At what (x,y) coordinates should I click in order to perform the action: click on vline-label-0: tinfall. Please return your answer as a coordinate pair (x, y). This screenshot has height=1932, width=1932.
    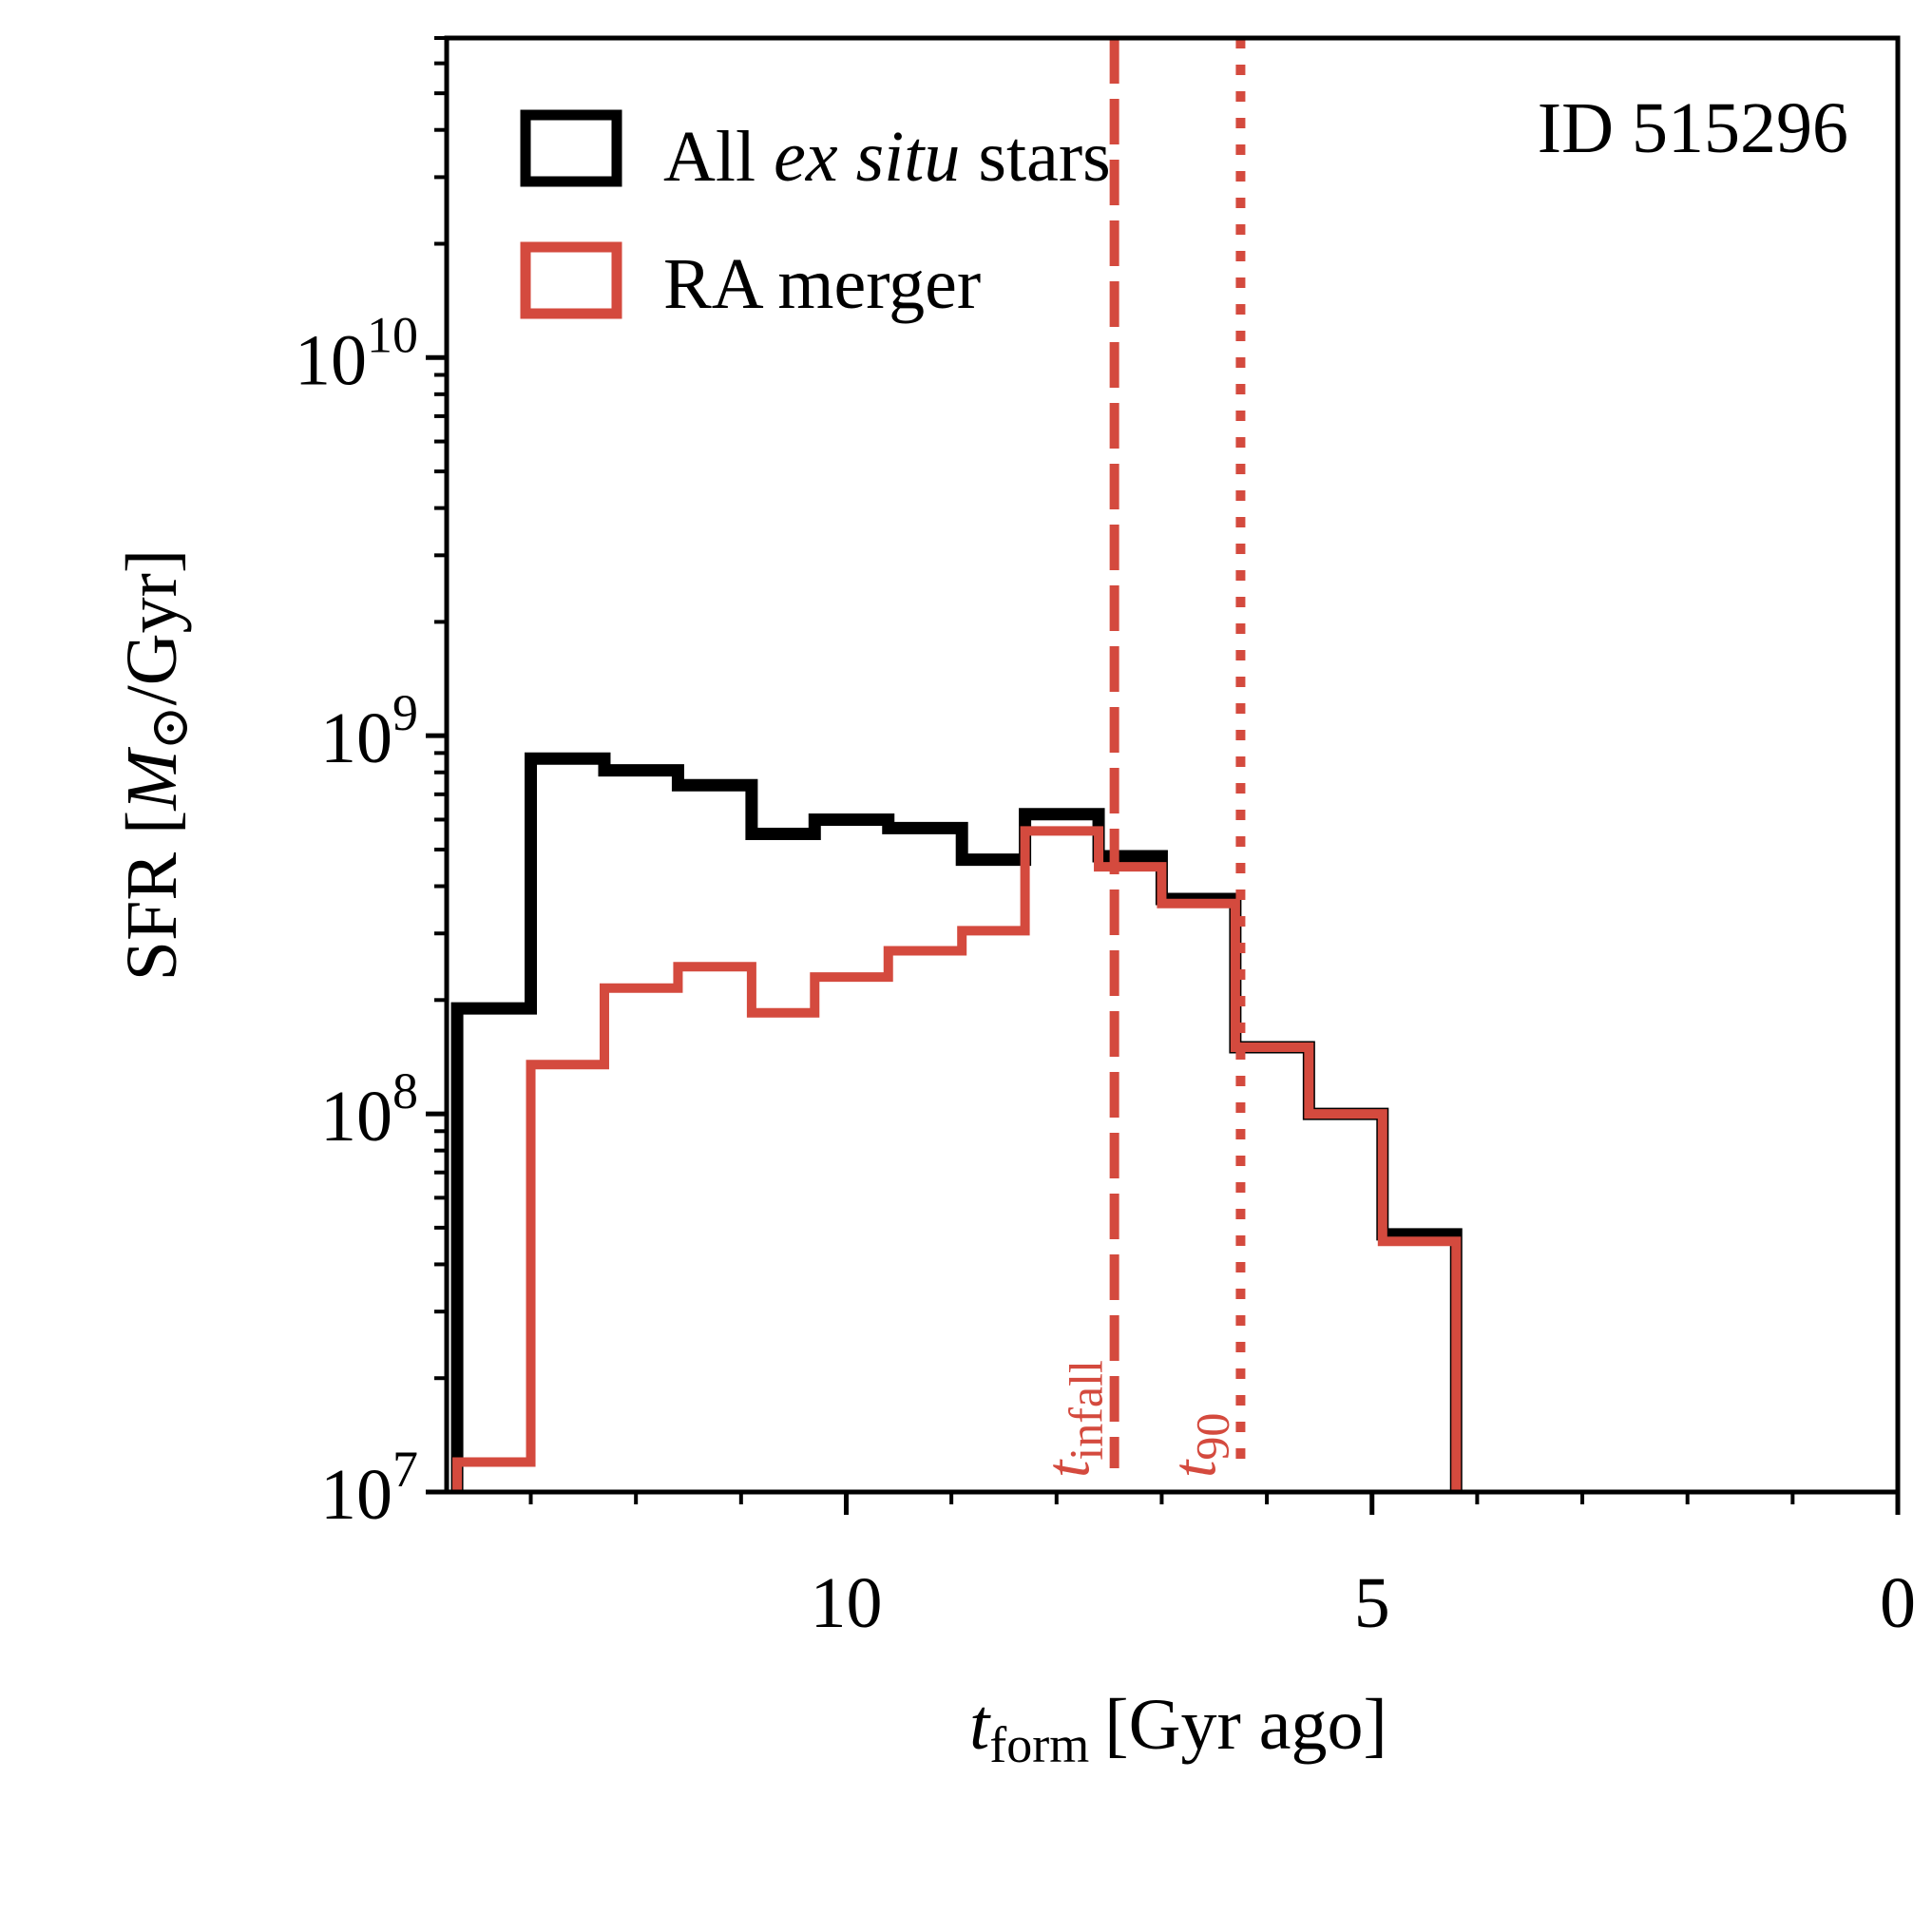
    Looking at the image, I should click on (1073, 1419).